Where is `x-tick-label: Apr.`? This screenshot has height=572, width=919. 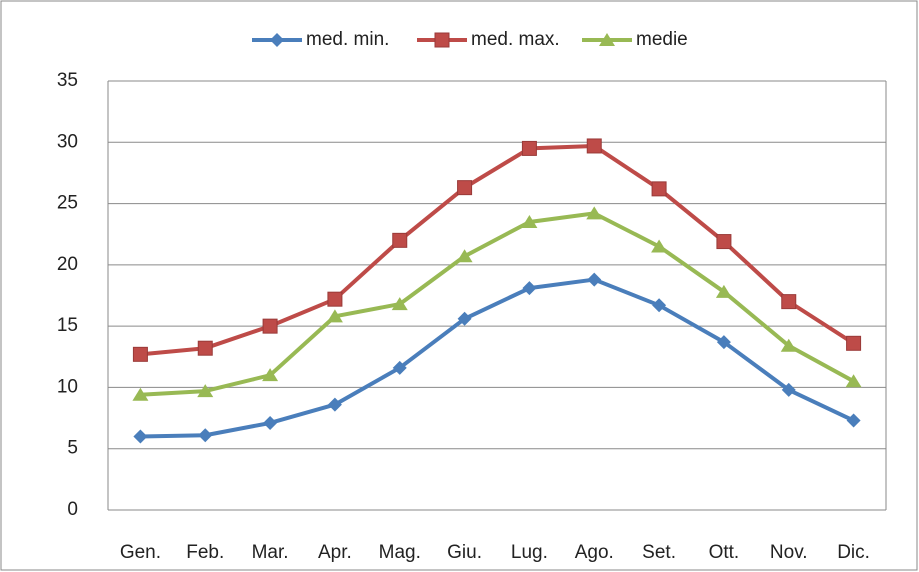 x-tick-label: Apr. is located at coordinates (335, 552).